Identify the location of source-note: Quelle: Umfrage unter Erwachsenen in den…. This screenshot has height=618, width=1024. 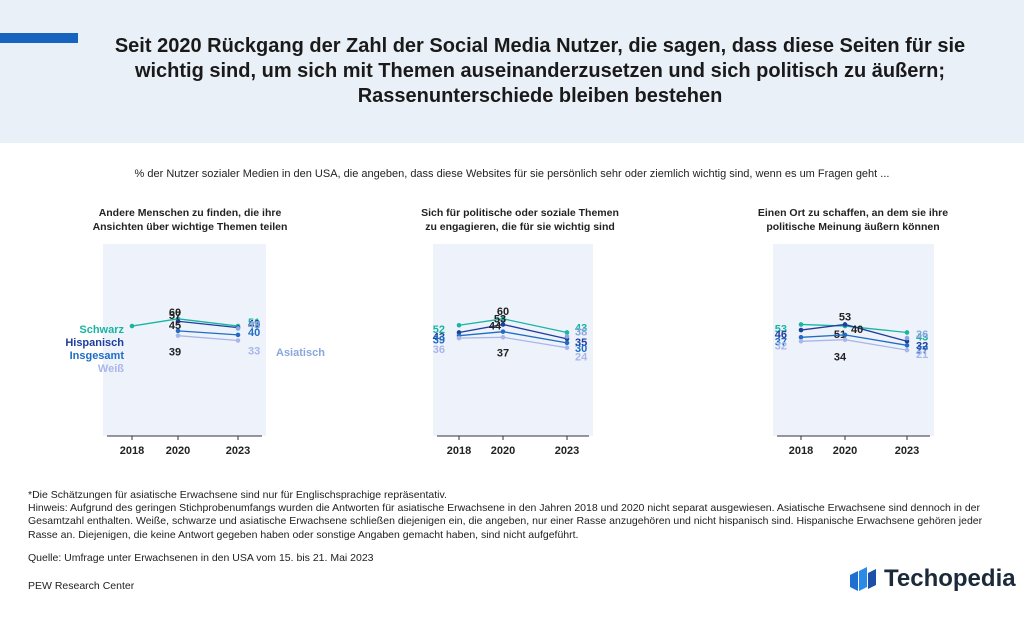
(201, 558).